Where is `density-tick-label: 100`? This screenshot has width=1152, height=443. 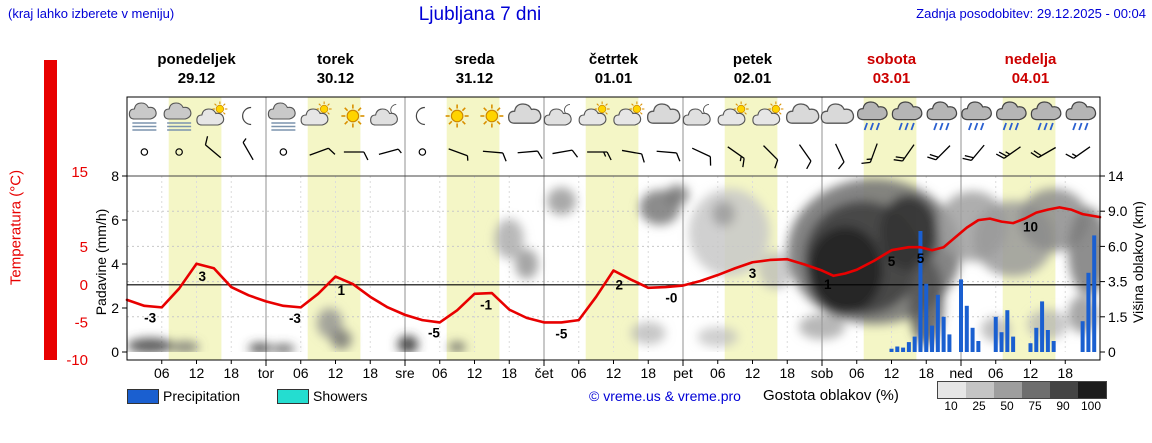 density-tick-label: 100 is located at coordinates (1091, 406).